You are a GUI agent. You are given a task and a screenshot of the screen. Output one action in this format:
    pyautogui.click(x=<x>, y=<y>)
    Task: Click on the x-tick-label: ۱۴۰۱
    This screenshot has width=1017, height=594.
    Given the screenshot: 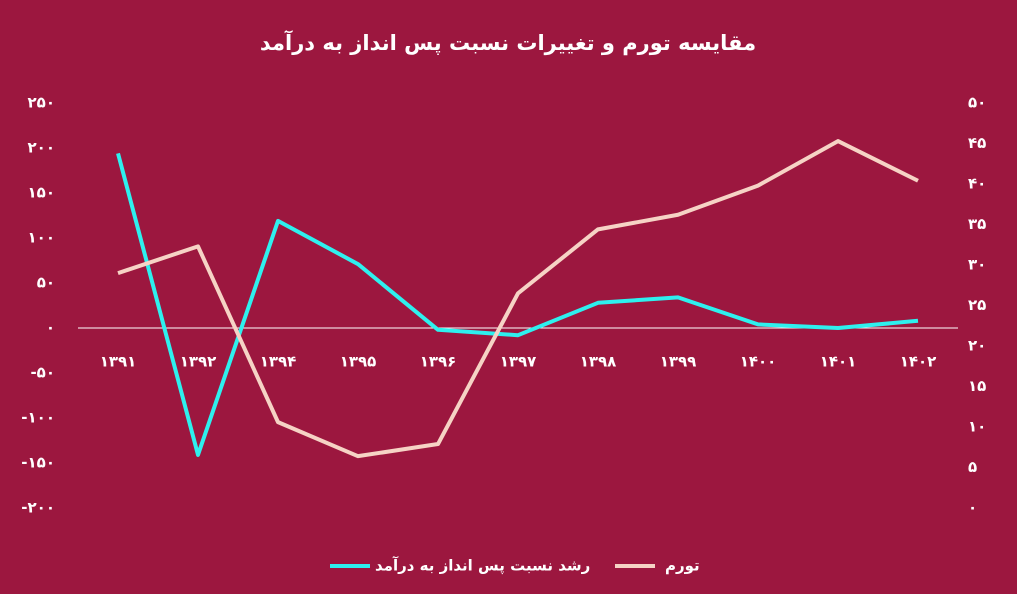 What is the action you would take?
    pyautogui.click(x=838, y=362)
    